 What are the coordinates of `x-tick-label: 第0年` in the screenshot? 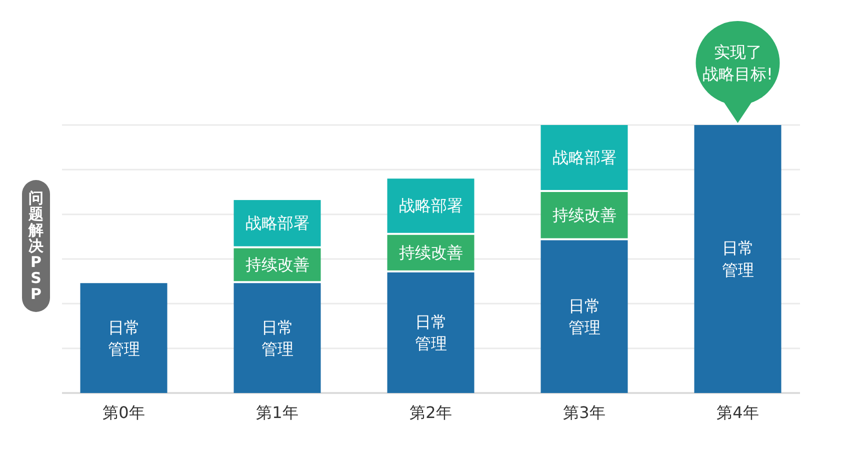 It's located at (123, 412).